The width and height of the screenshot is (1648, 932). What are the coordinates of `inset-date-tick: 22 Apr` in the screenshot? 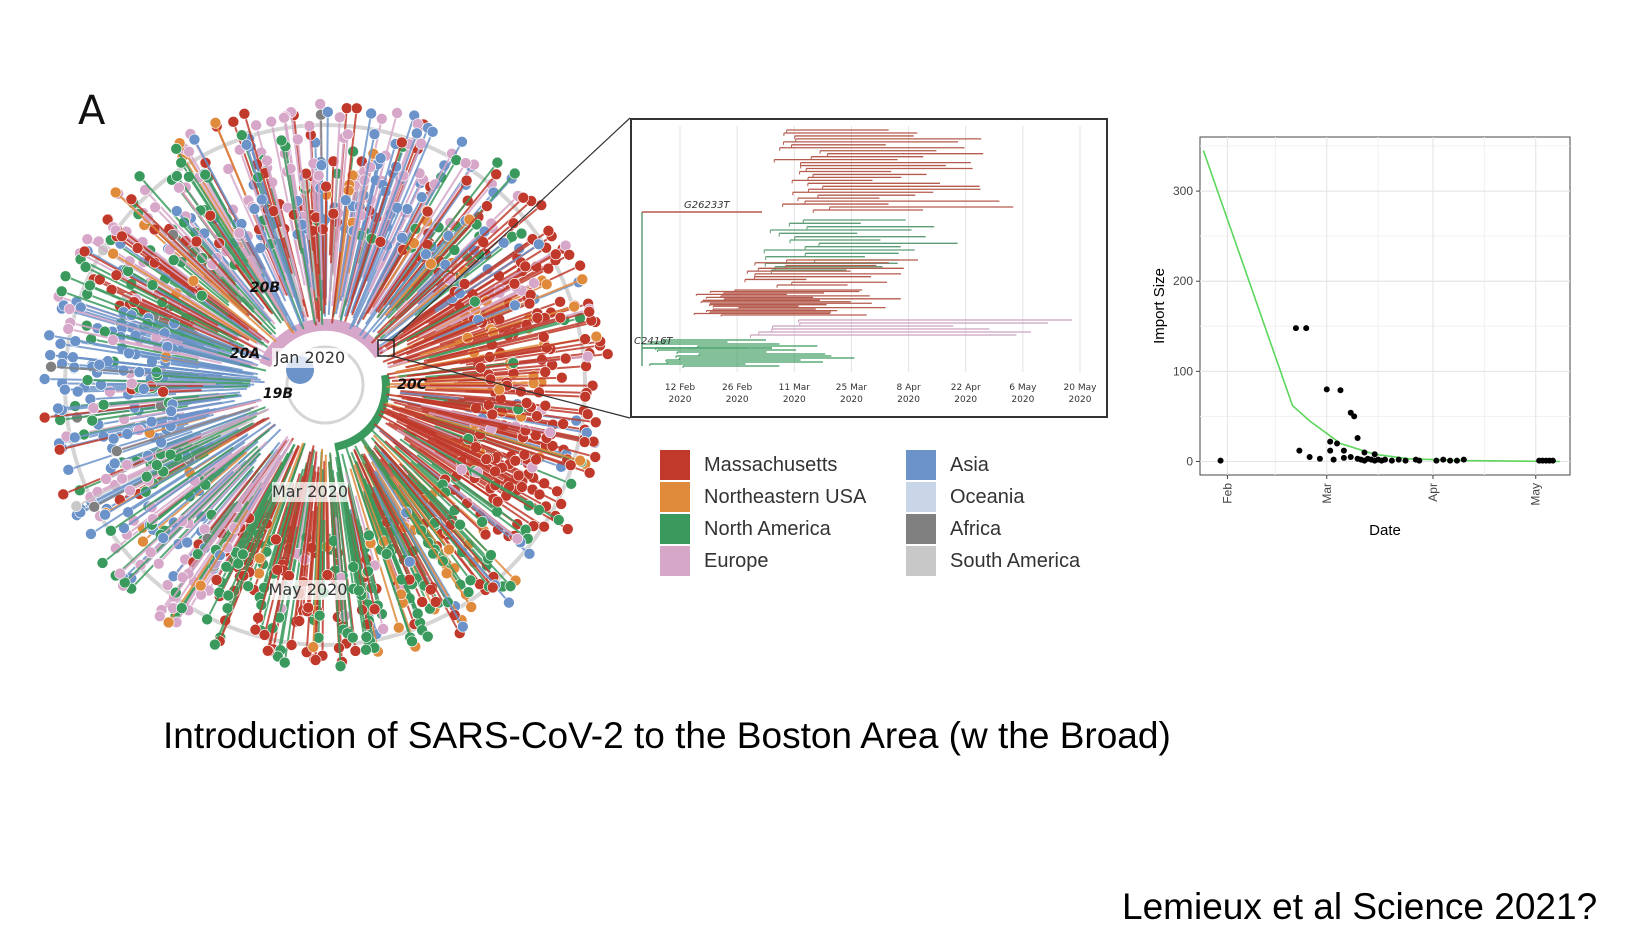 It's located at (966, 388).